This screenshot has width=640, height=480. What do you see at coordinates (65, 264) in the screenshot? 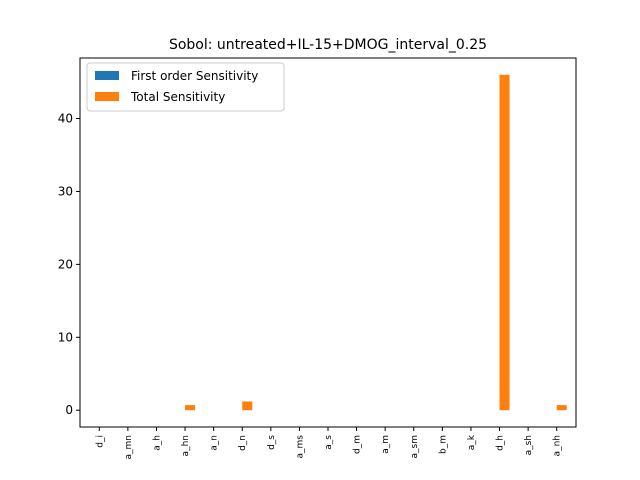
I see `y-tick-label: 20` at bounding box center [65, 264].